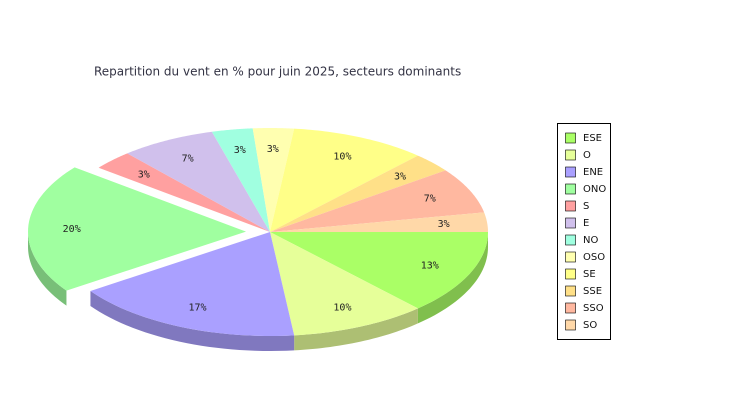  I want to click on data-label: 13%, so click(430, 265).